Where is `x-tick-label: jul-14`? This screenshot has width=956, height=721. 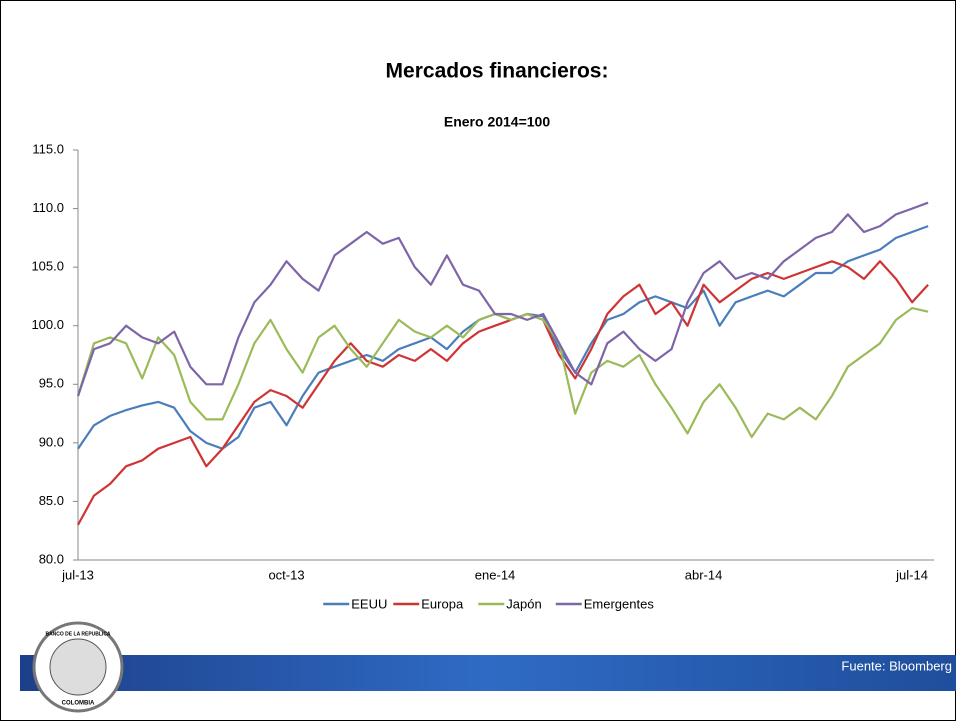
x-tick-label: jul-14 is located at coordinates (911, 574).